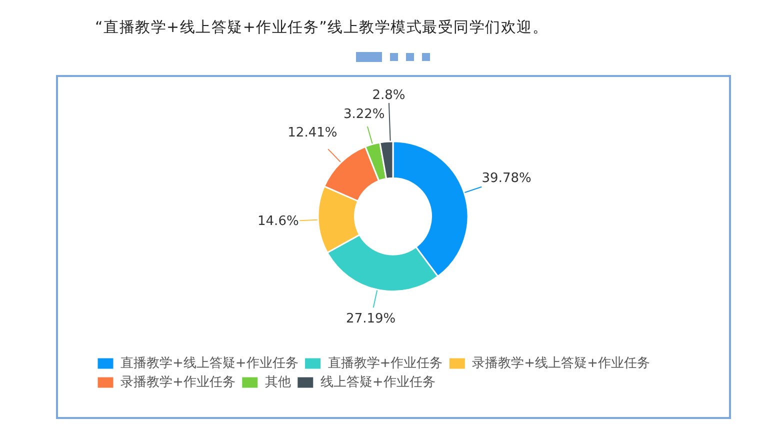 Image resolution: width=759 pixels, height=431 pixels. What do you see at coordinates (277, 382) in the screenshot?
I see `legend-label: 其他` at bounding box center [277, 382].